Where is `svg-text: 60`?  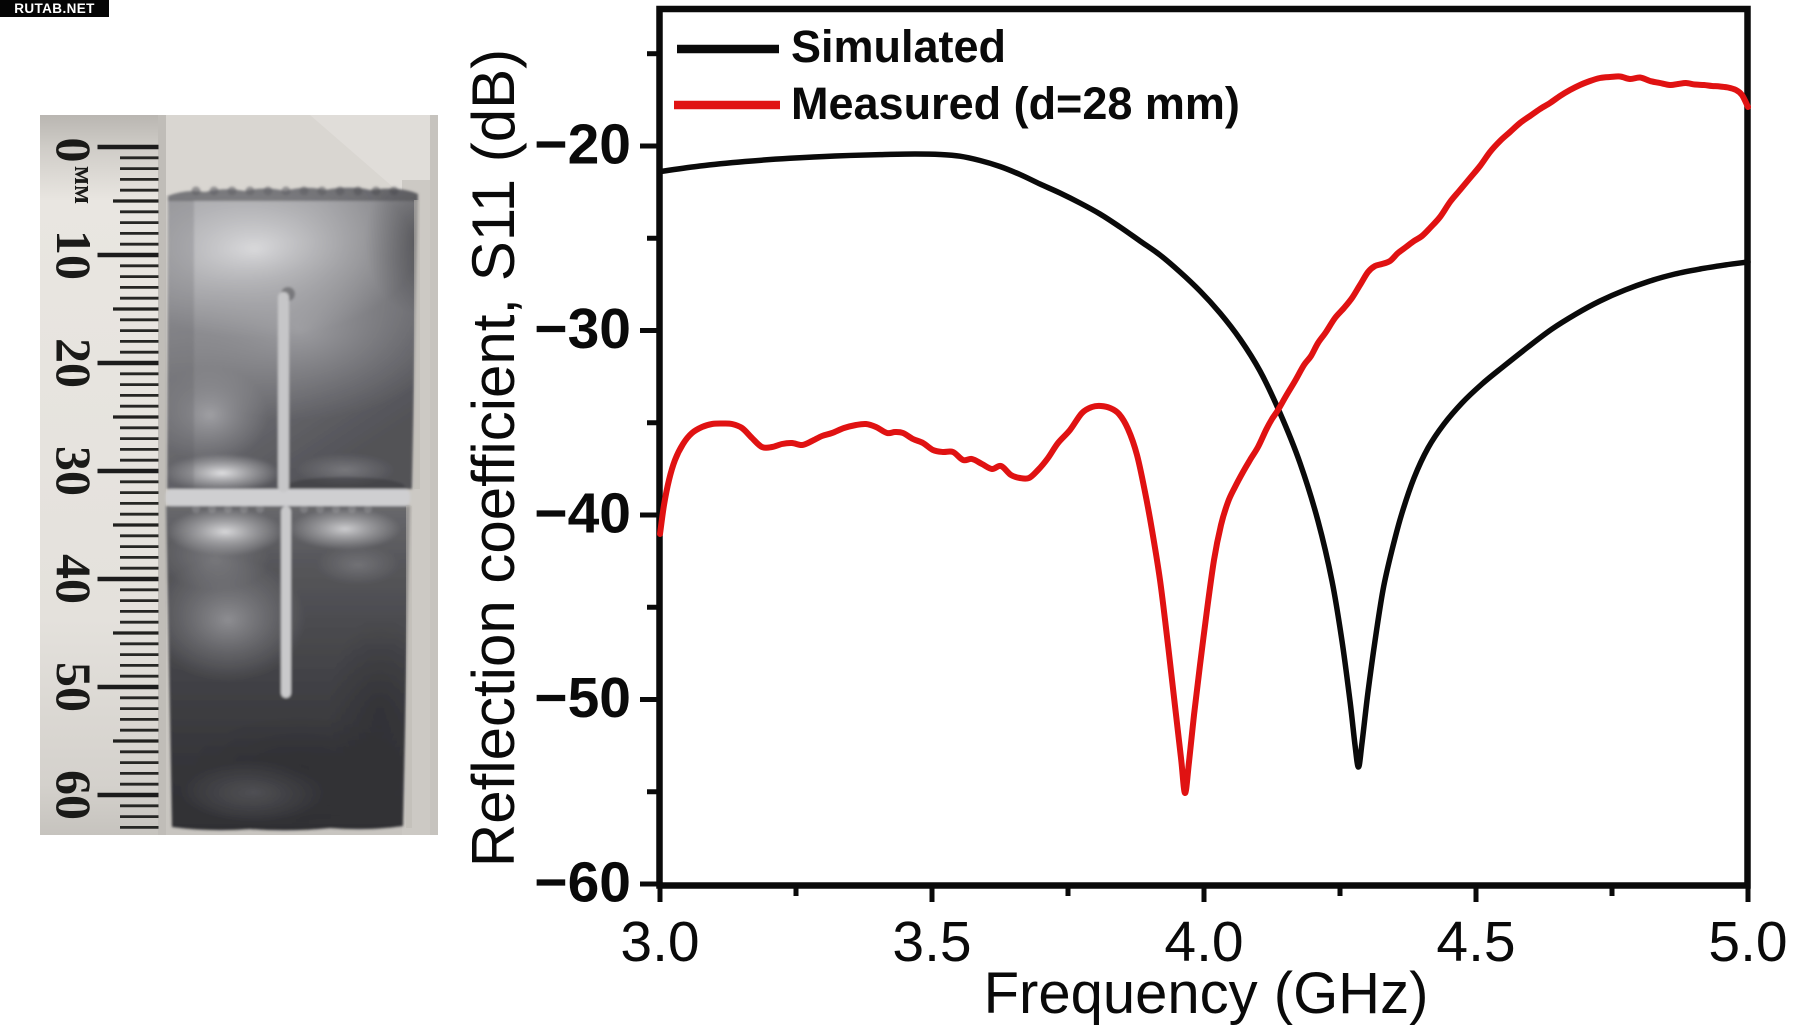
svg-text: 60 is located at coordinates (74, 795).